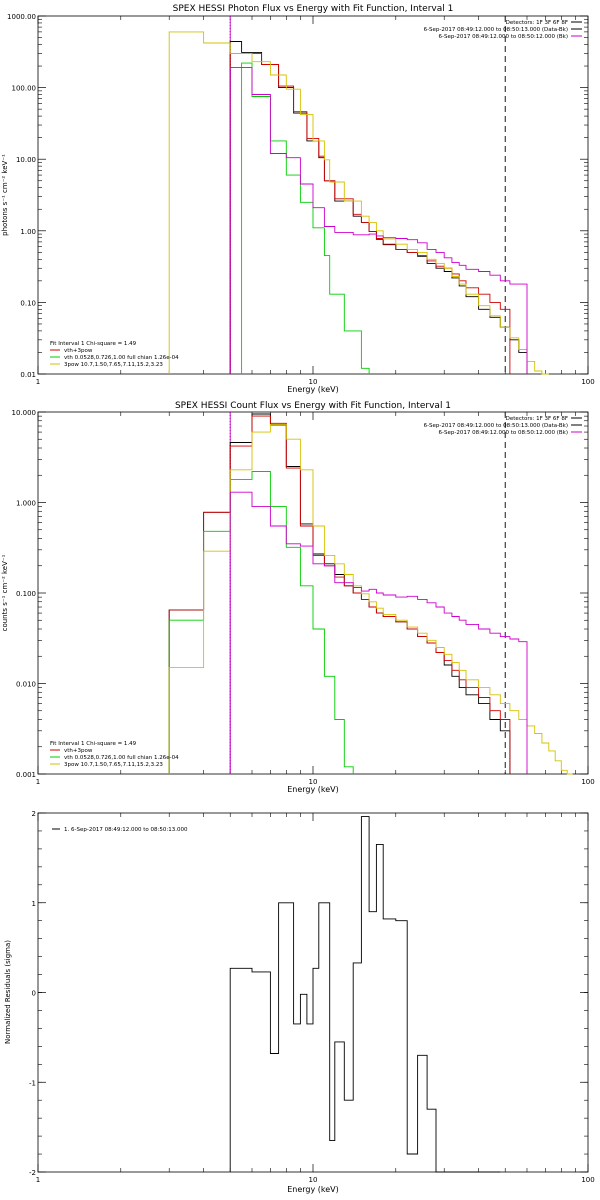 The image size is (600, 1200). I want to click on count-flux-ylabel: counts s⁻¹ cm⁻² keV⁻¹, so click(5, 592).